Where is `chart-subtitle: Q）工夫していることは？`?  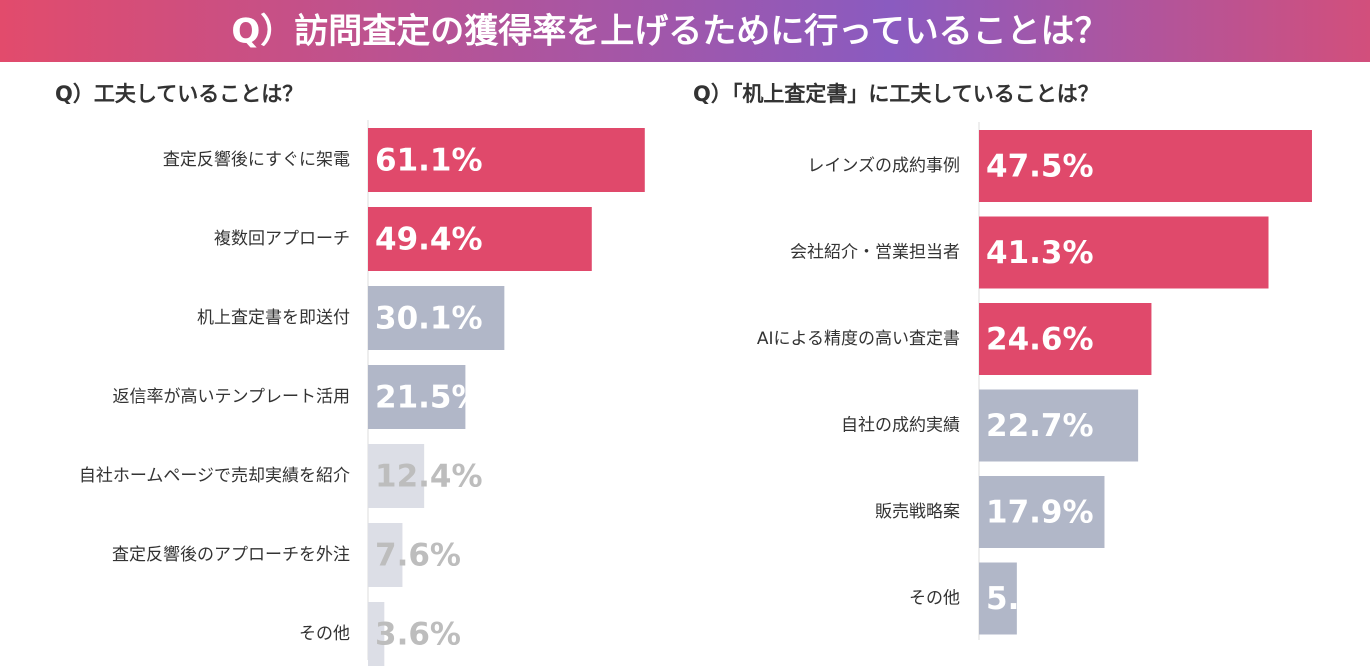 chart-subtitle: Q）工夫していることは？ is located at coordinates (179, 94).